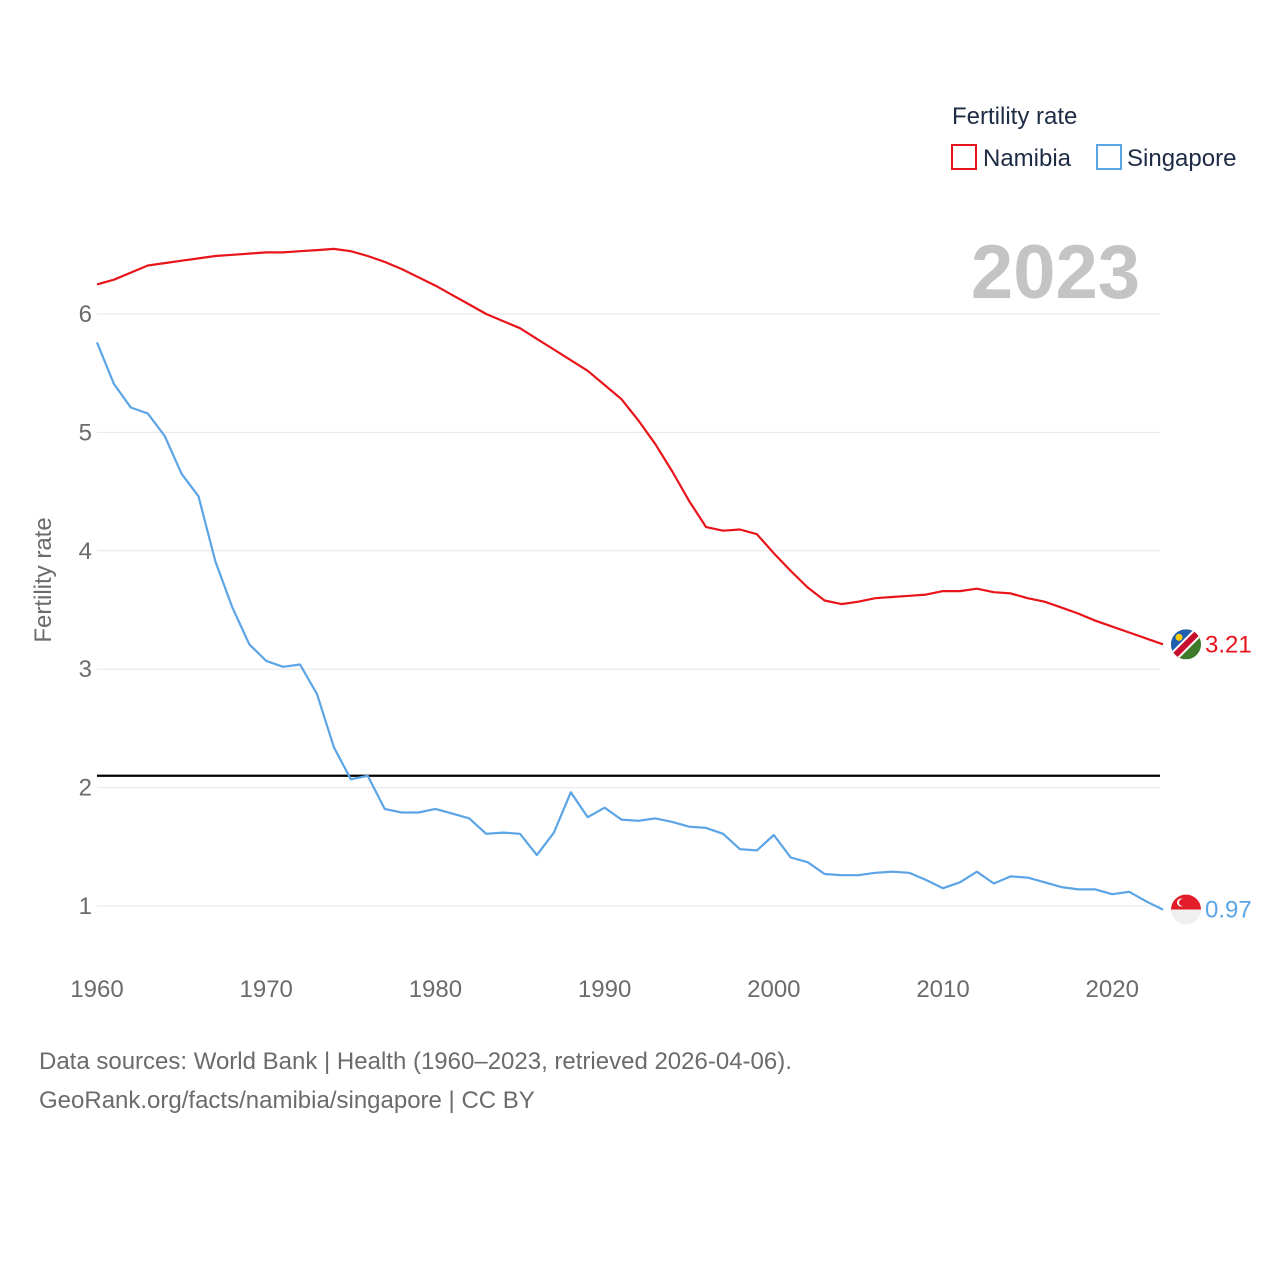 This screenshot has height=1280, width=1280. Describe the element at coordinates (85, 551) in the screenshot. I see `y-tick-label-4: 4` at that location.